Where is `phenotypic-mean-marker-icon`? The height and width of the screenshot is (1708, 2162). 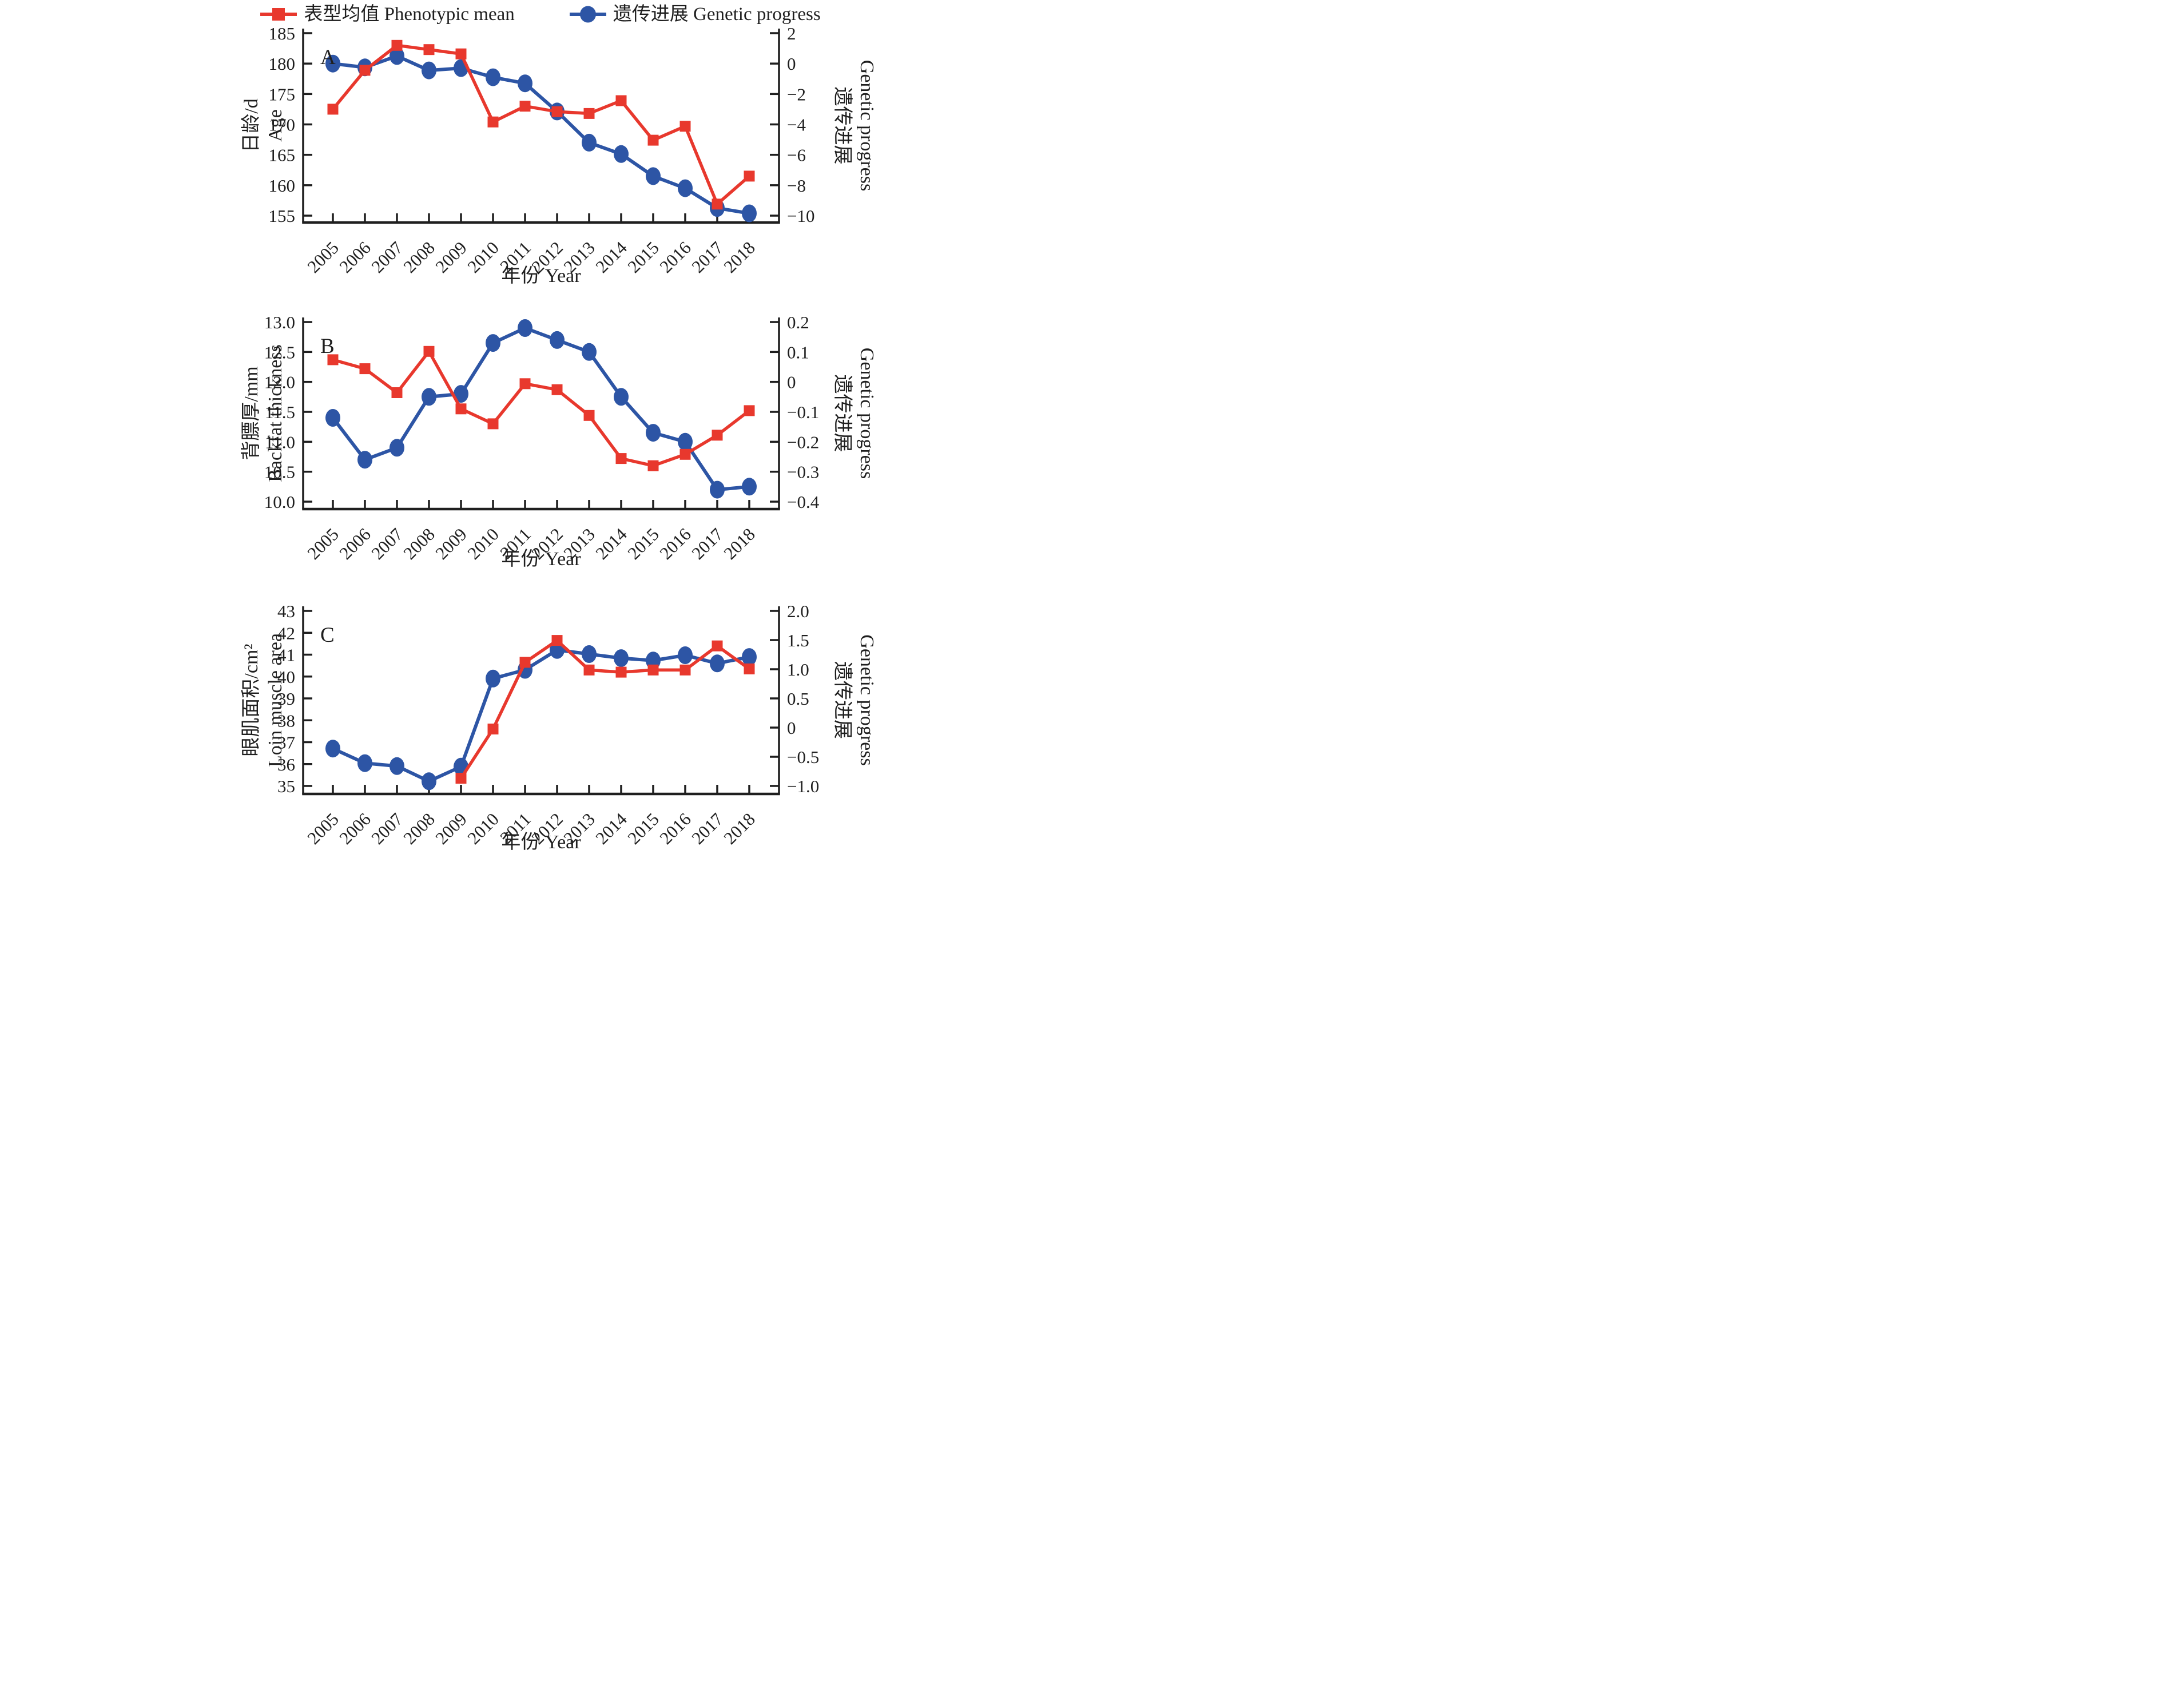
phenotypic-mean-marker-icon is located at coordinates (278, 14).